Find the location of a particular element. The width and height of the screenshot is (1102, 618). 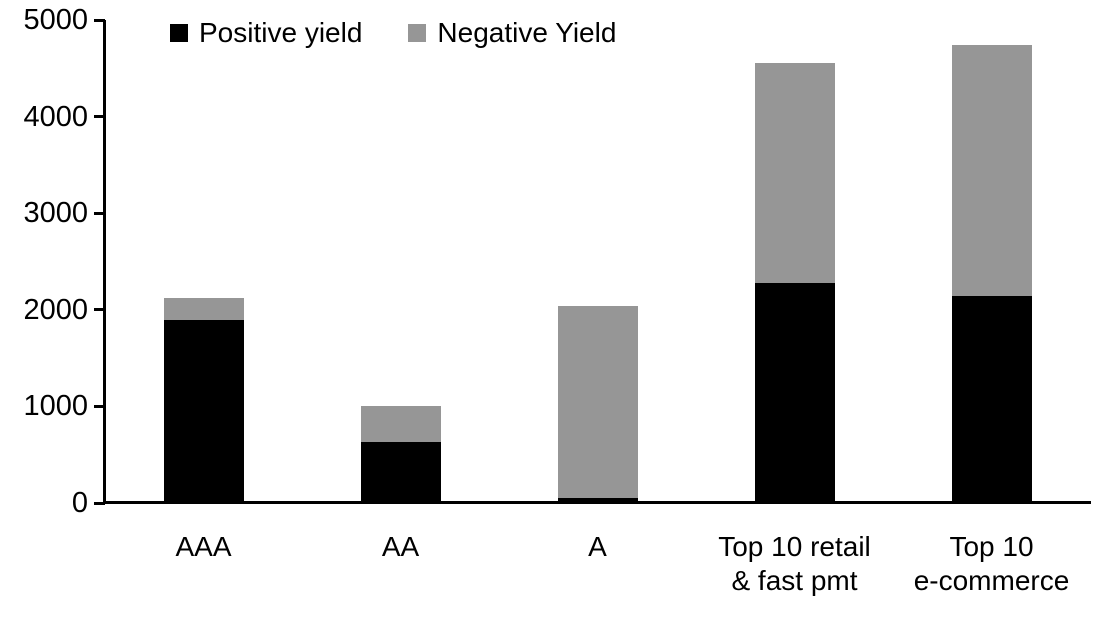

legend-item-negative-yield: Negative Yield is located at coordinates (512, 33).